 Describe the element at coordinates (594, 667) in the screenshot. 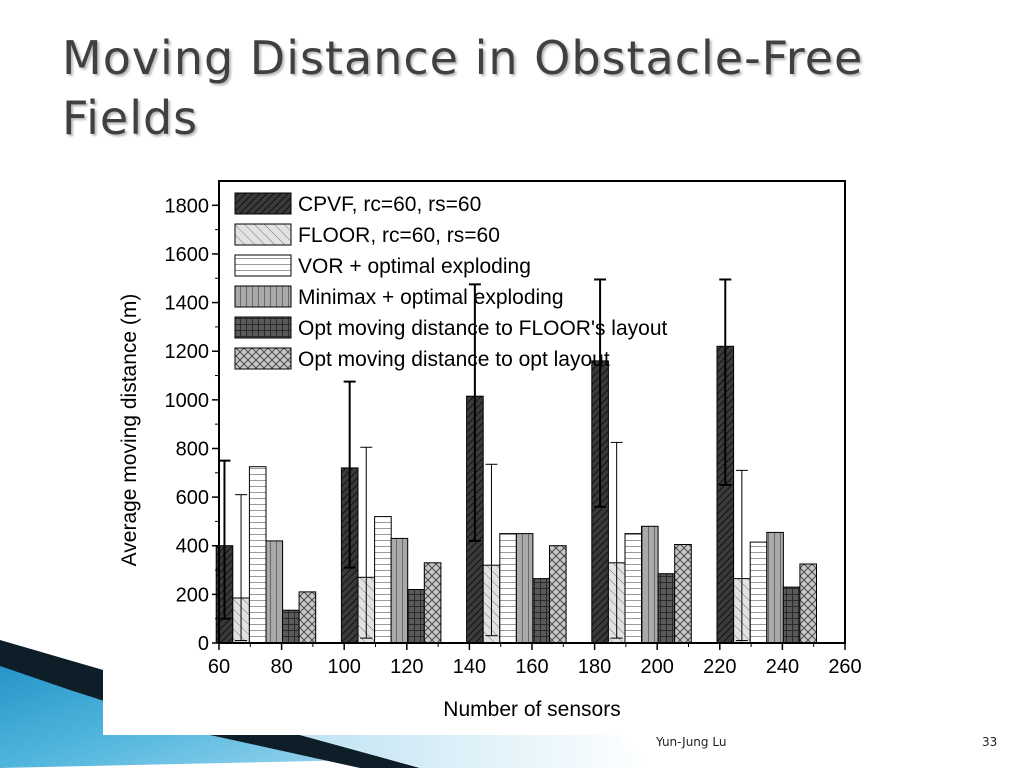

I see `x-tick-label: 180` at that location.